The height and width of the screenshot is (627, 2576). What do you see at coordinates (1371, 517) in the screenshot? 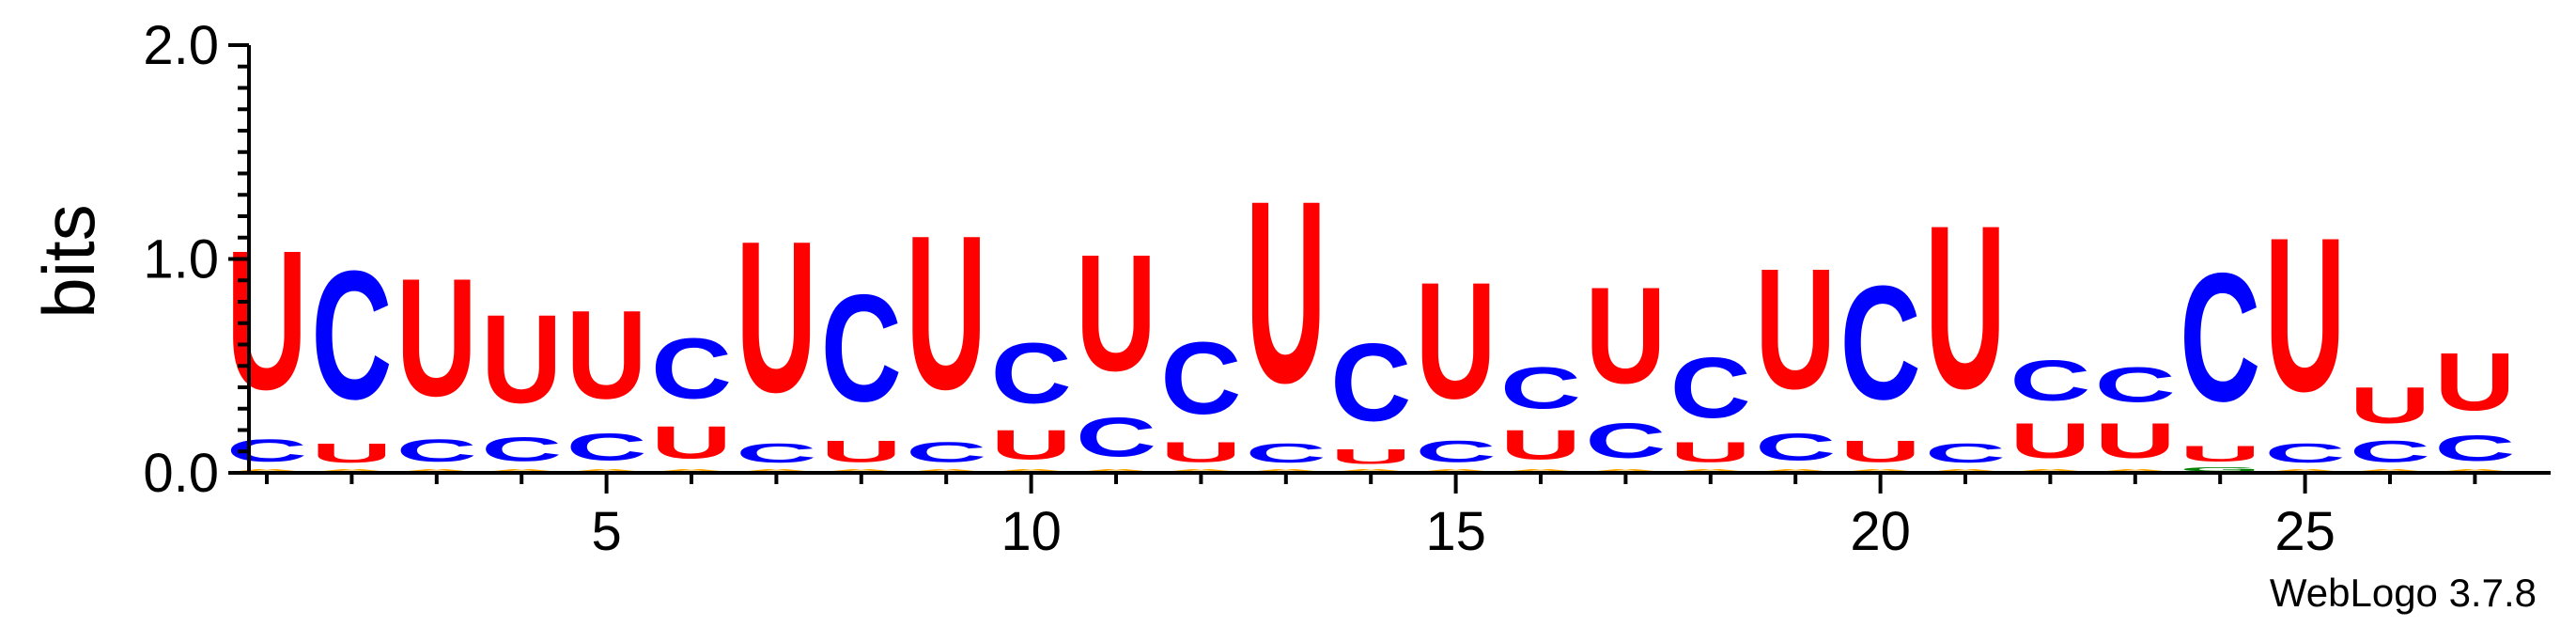
I see `x-ticks: 5 10 15 20 25` at bounding box center [1371, 517].